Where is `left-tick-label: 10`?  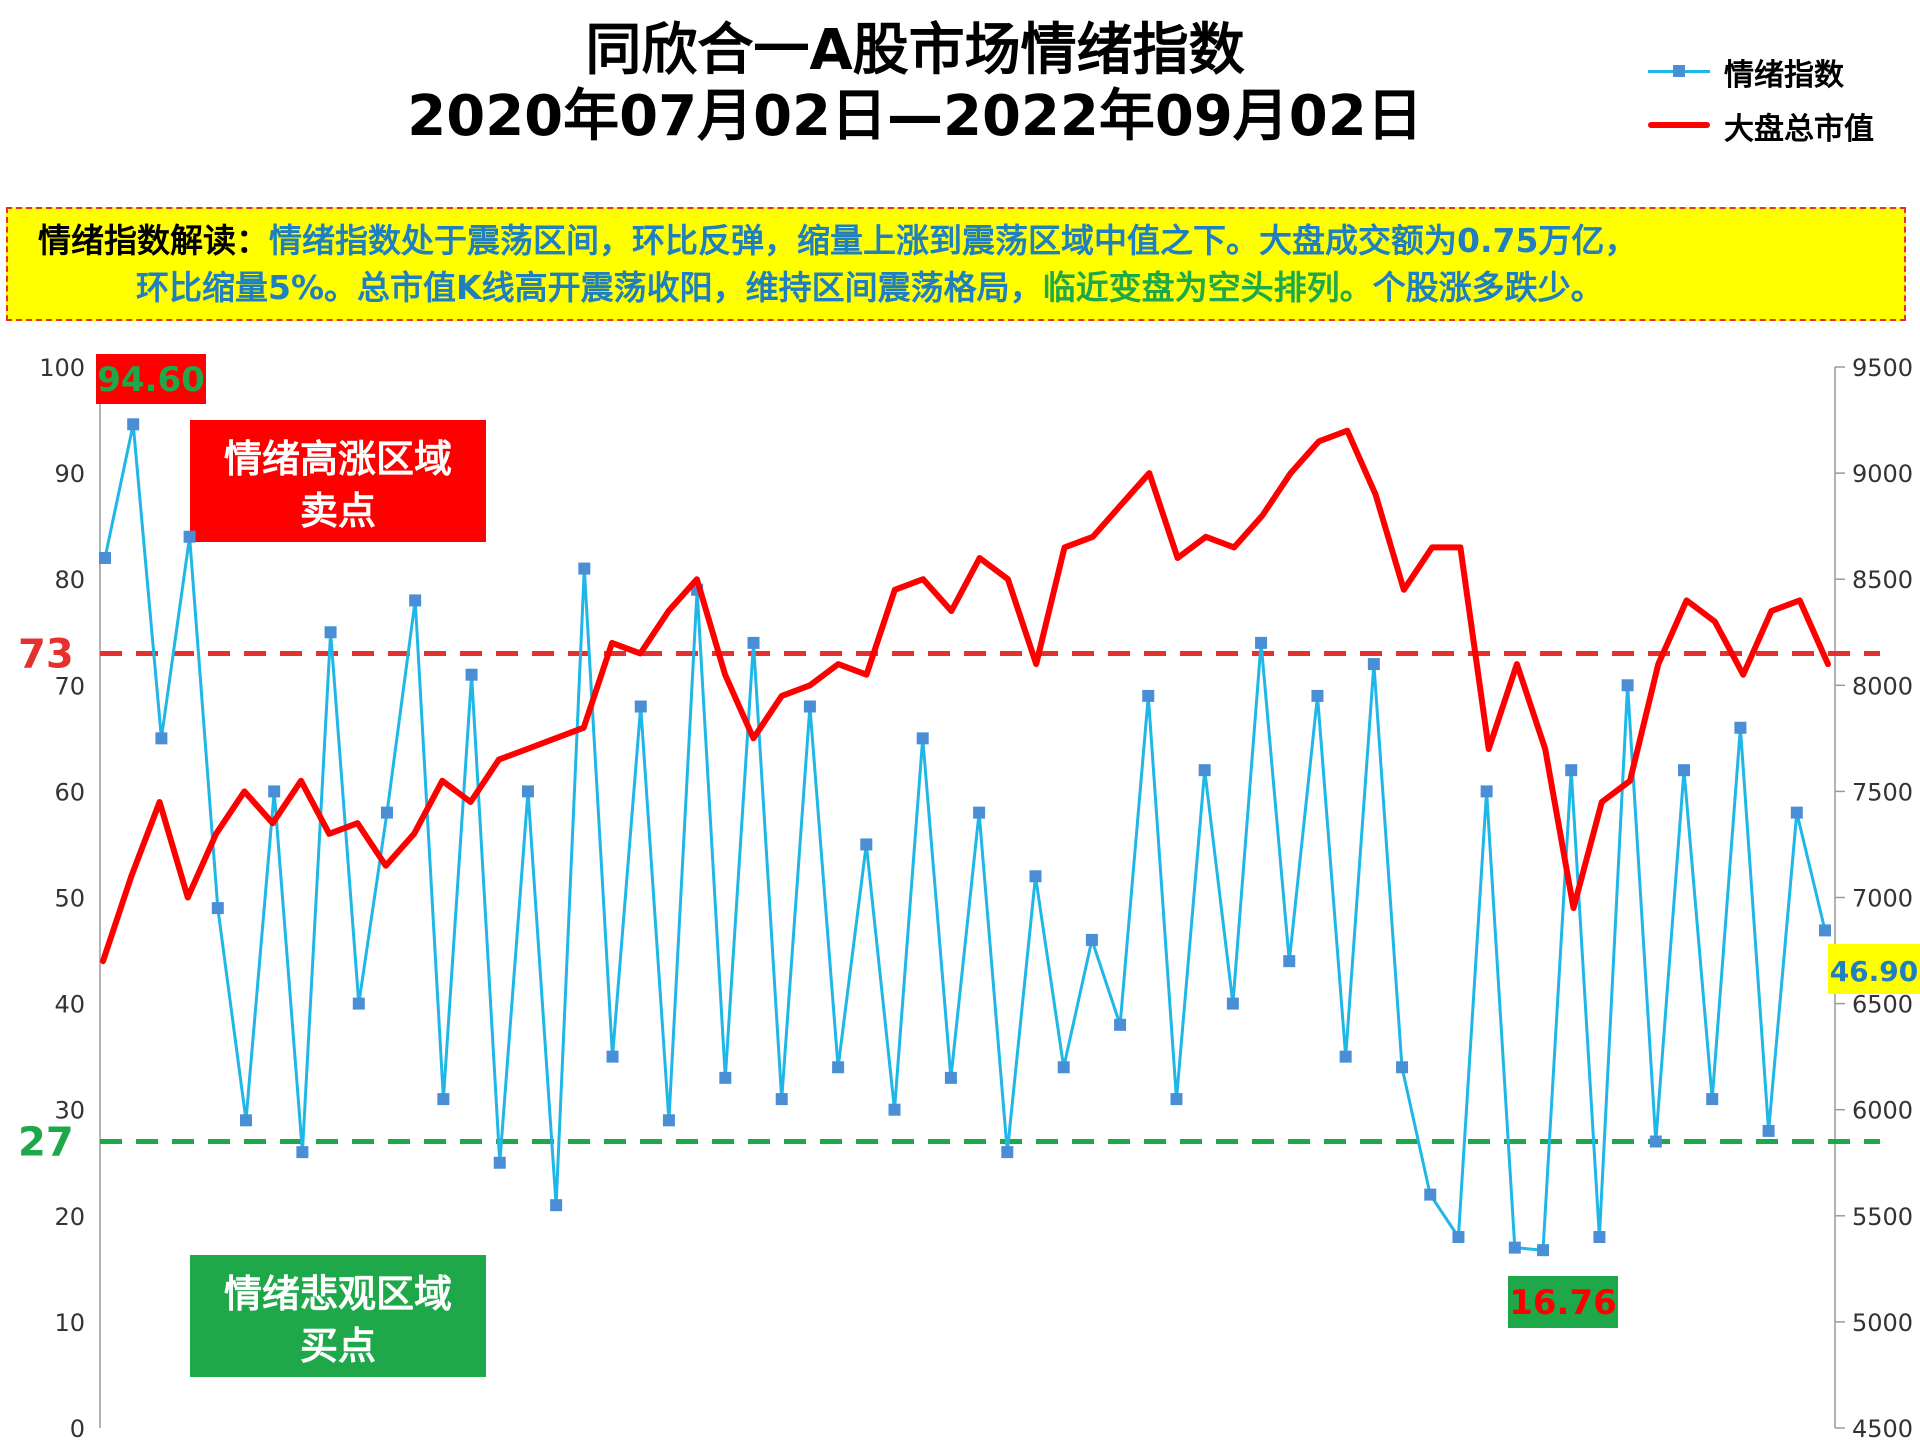 left-tick-label: 10 is located at coordinates (69, 1323).